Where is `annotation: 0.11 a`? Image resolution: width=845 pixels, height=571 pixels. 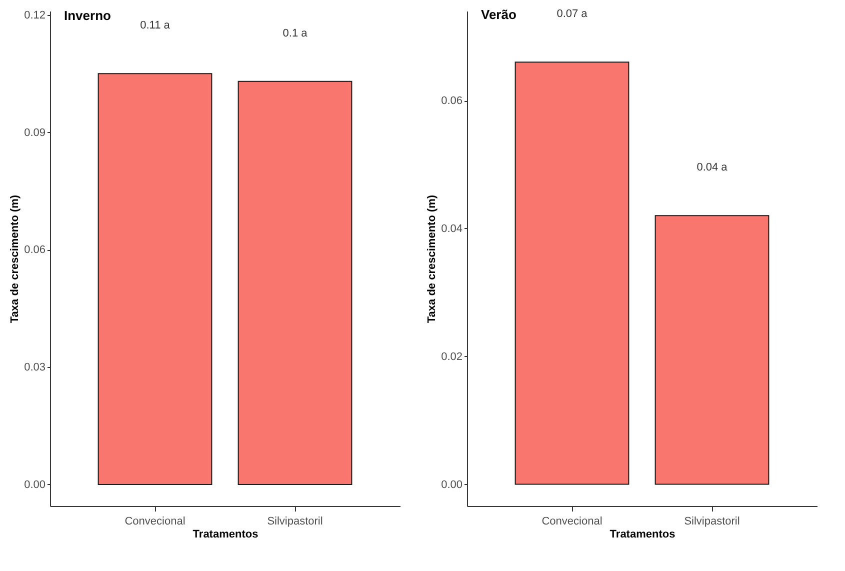 annotation: 0.11 a is located at coordinates (155, 26).